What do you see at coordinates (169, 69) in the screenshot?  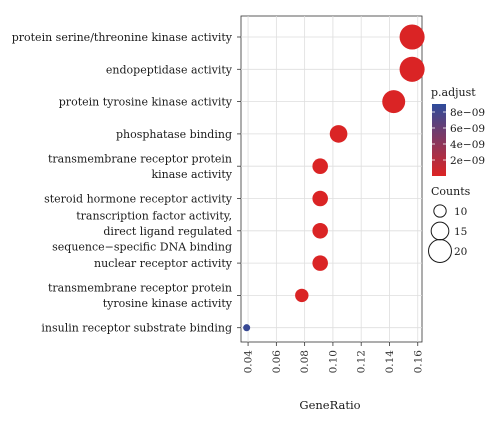 I see `term-label: endopeptidase activity` at bounding box center [169, 69].